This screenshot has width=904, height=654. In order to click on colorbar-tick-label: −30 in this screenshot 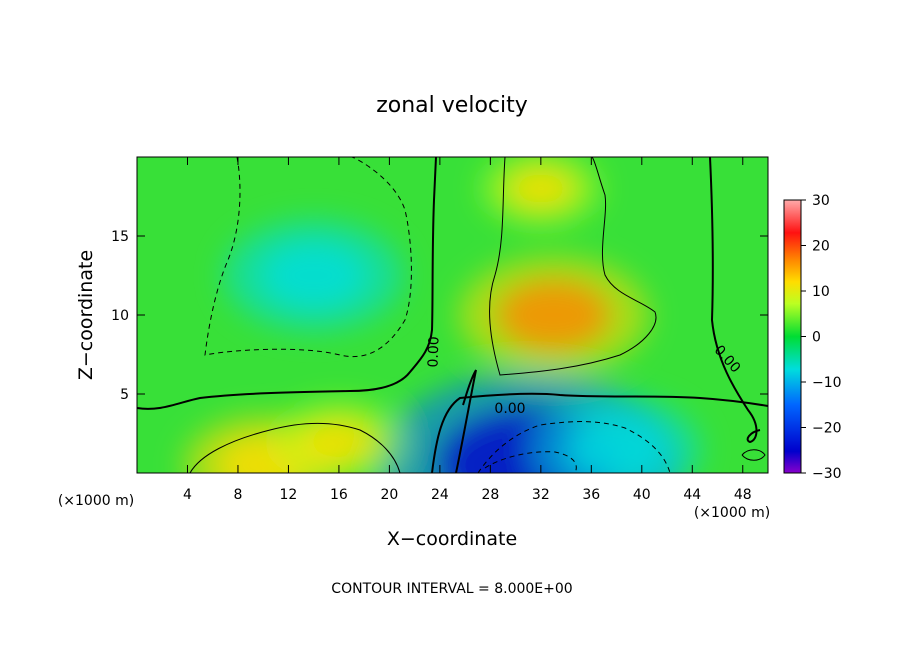, I will do `click(827, 474)`.